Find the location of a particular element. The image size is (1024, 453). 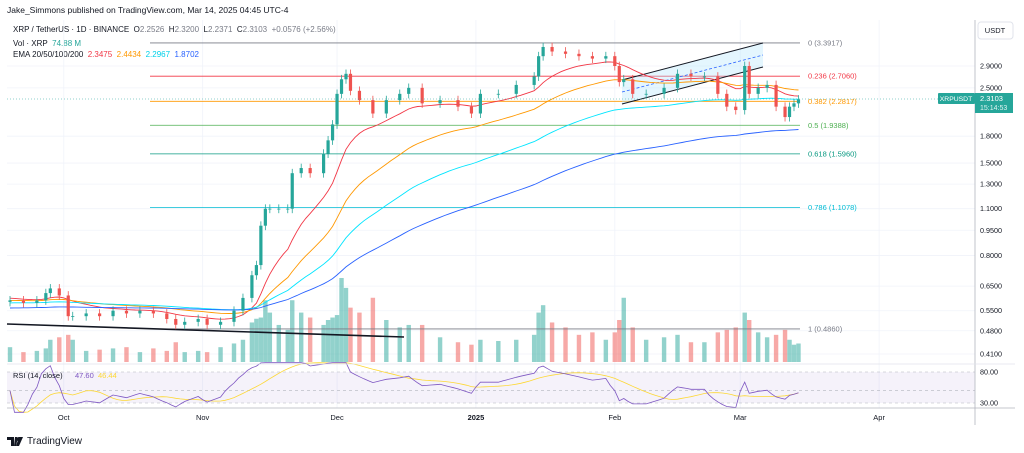

volume-legend: Vol · XRP 74.88 M is located at coordinates (47, 43).